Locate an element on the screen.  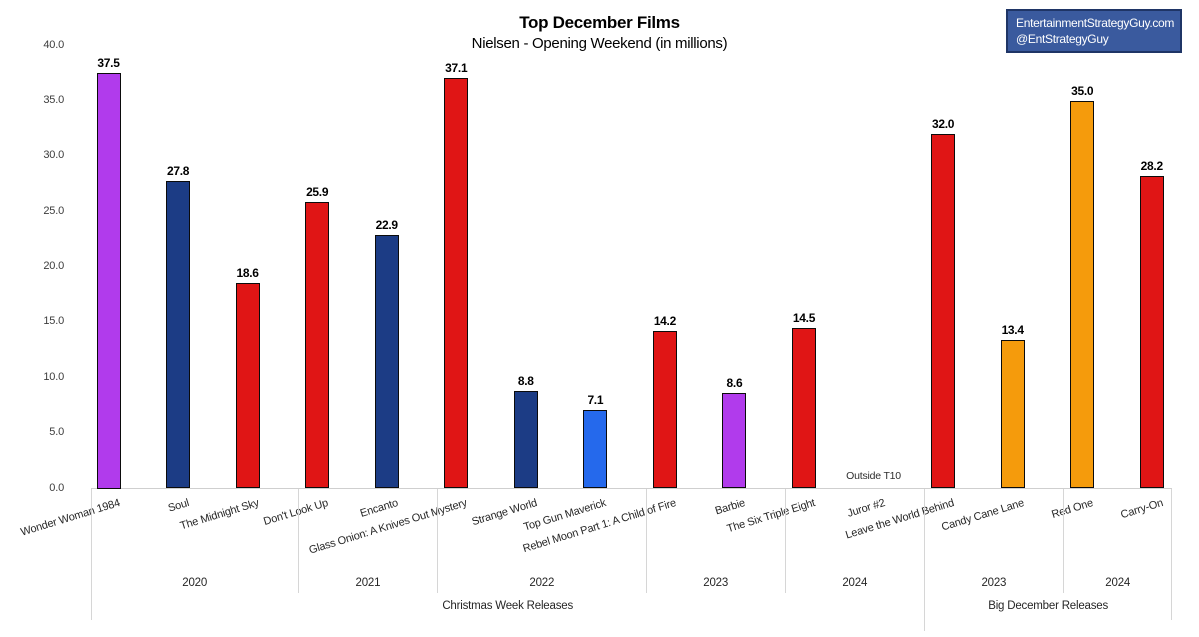
bar-value-label: 7.1 is located at coordinates (595, 399).